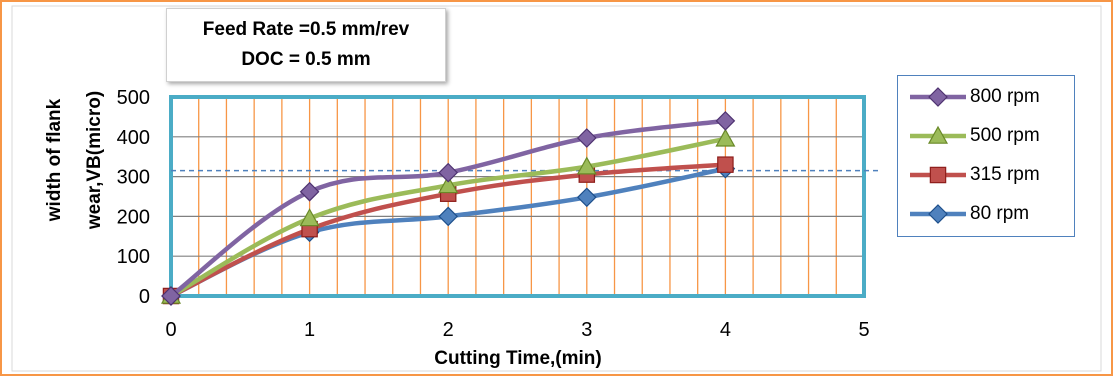  What do you see at coordinates (938, 97) in the screenshot?
I see `legend-marker-800-rpm` at bounding box center [938, 97].